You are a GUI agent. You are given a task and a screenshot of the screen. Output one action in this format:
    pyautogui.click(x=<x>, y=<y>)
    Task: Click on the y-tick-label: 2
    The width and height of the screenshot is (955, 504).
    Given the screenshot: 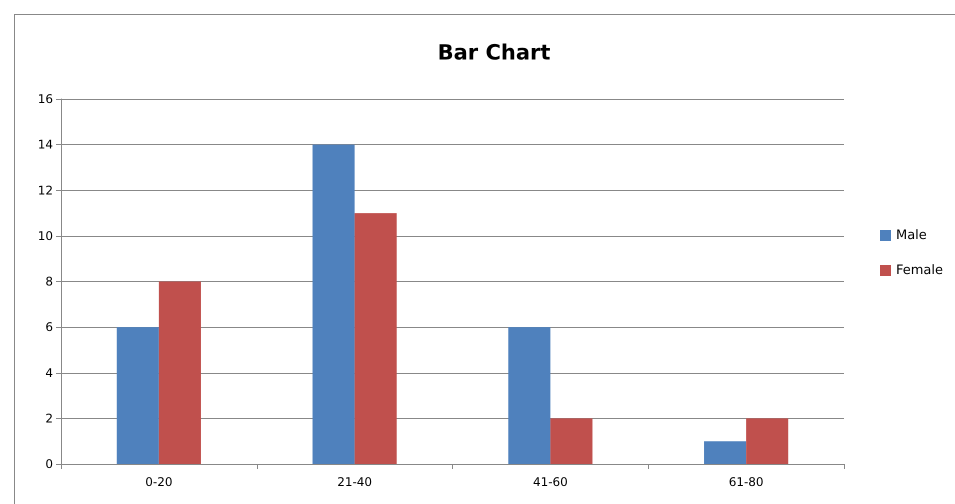 What is the action you would take?
    pyautogui.click(x=49, y=418)
    